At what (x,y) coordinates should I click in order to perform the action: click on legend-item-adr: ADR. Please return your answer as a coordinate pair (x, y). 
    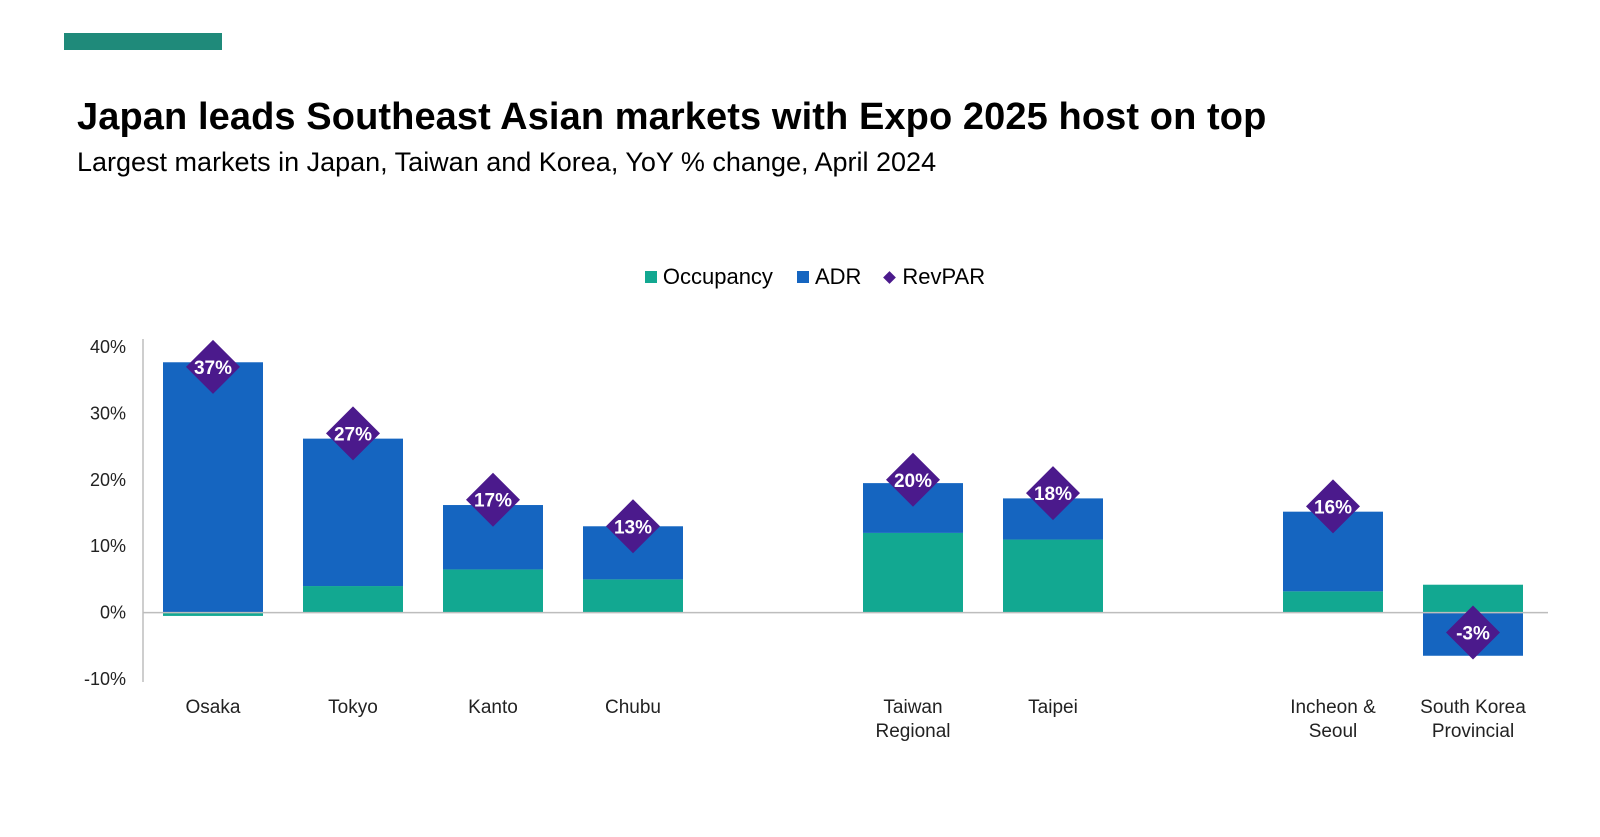
    Looking at the image, I should click on (829, 277).